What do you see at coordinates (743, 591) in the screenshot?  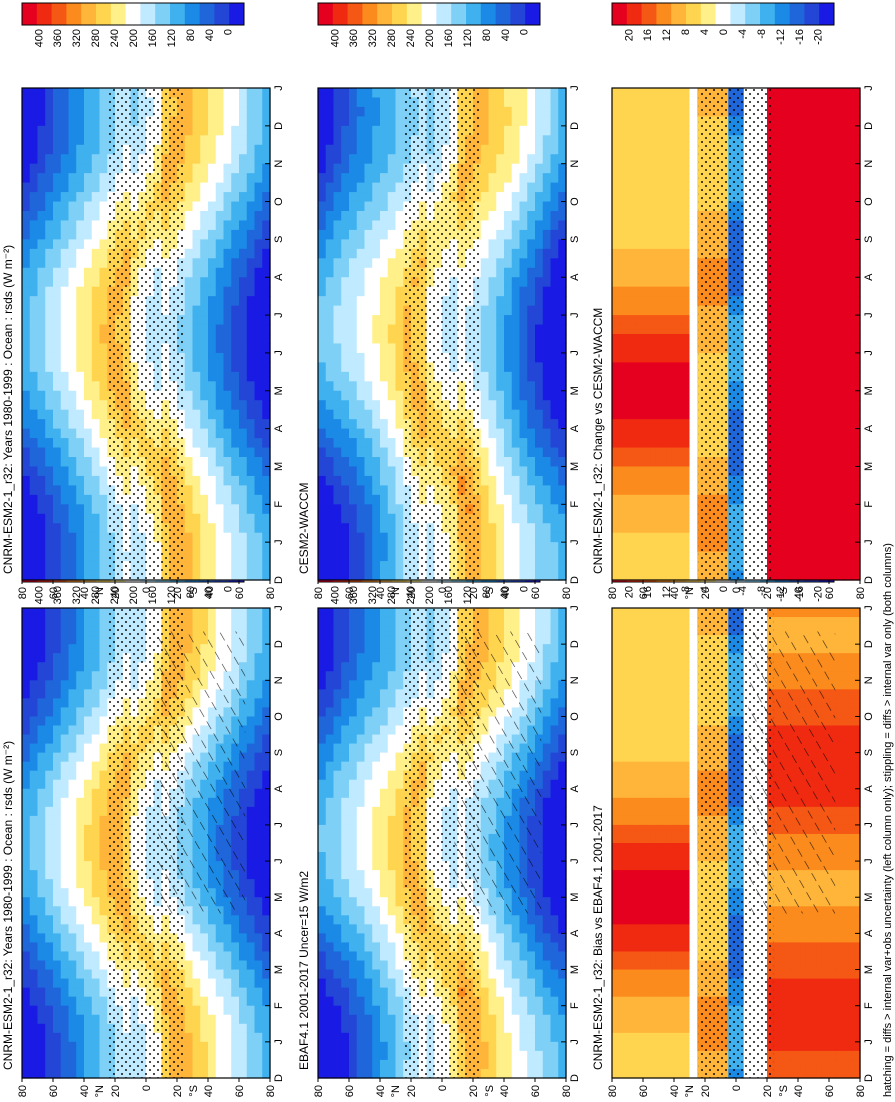 I see `colorbar-tick-label: -4` at bounding box center [743, 591].